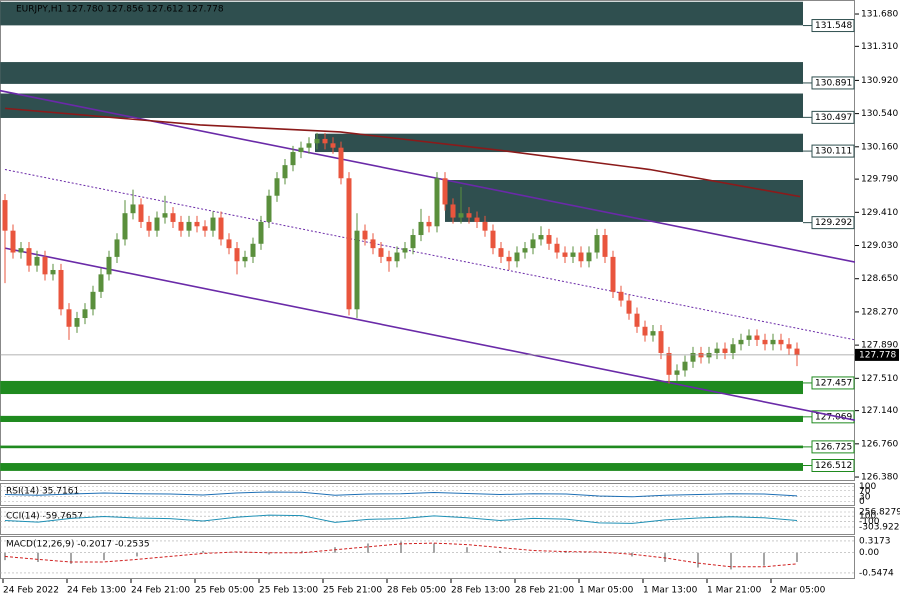 The height and width of the screenshot is (600, 900). Describe the element at coordinates (879, 246) in the screenshot. I see `y-tick-label: 129.030` at that location.